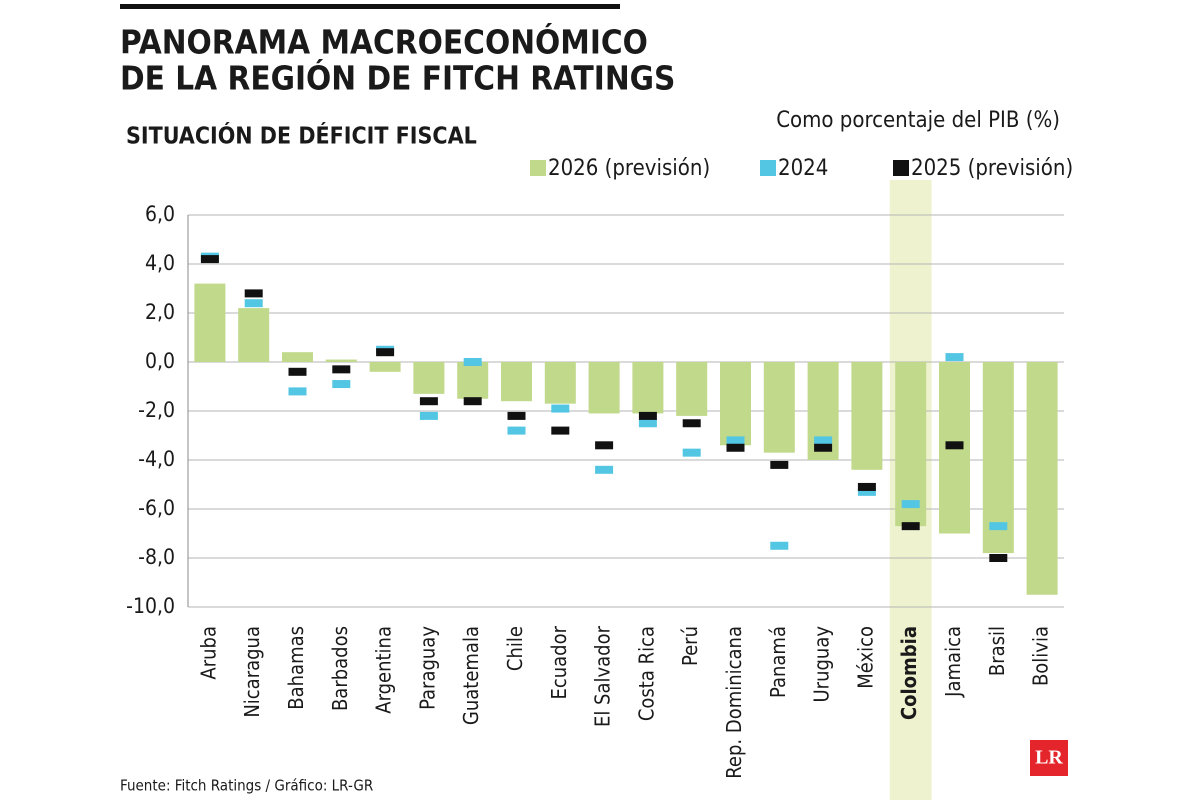 This screenshot has width=1200, height=800. Describe the element at coordinates (992, 168) in the screenshot. I see `legend-label: 2025 (previsión)` at that location.